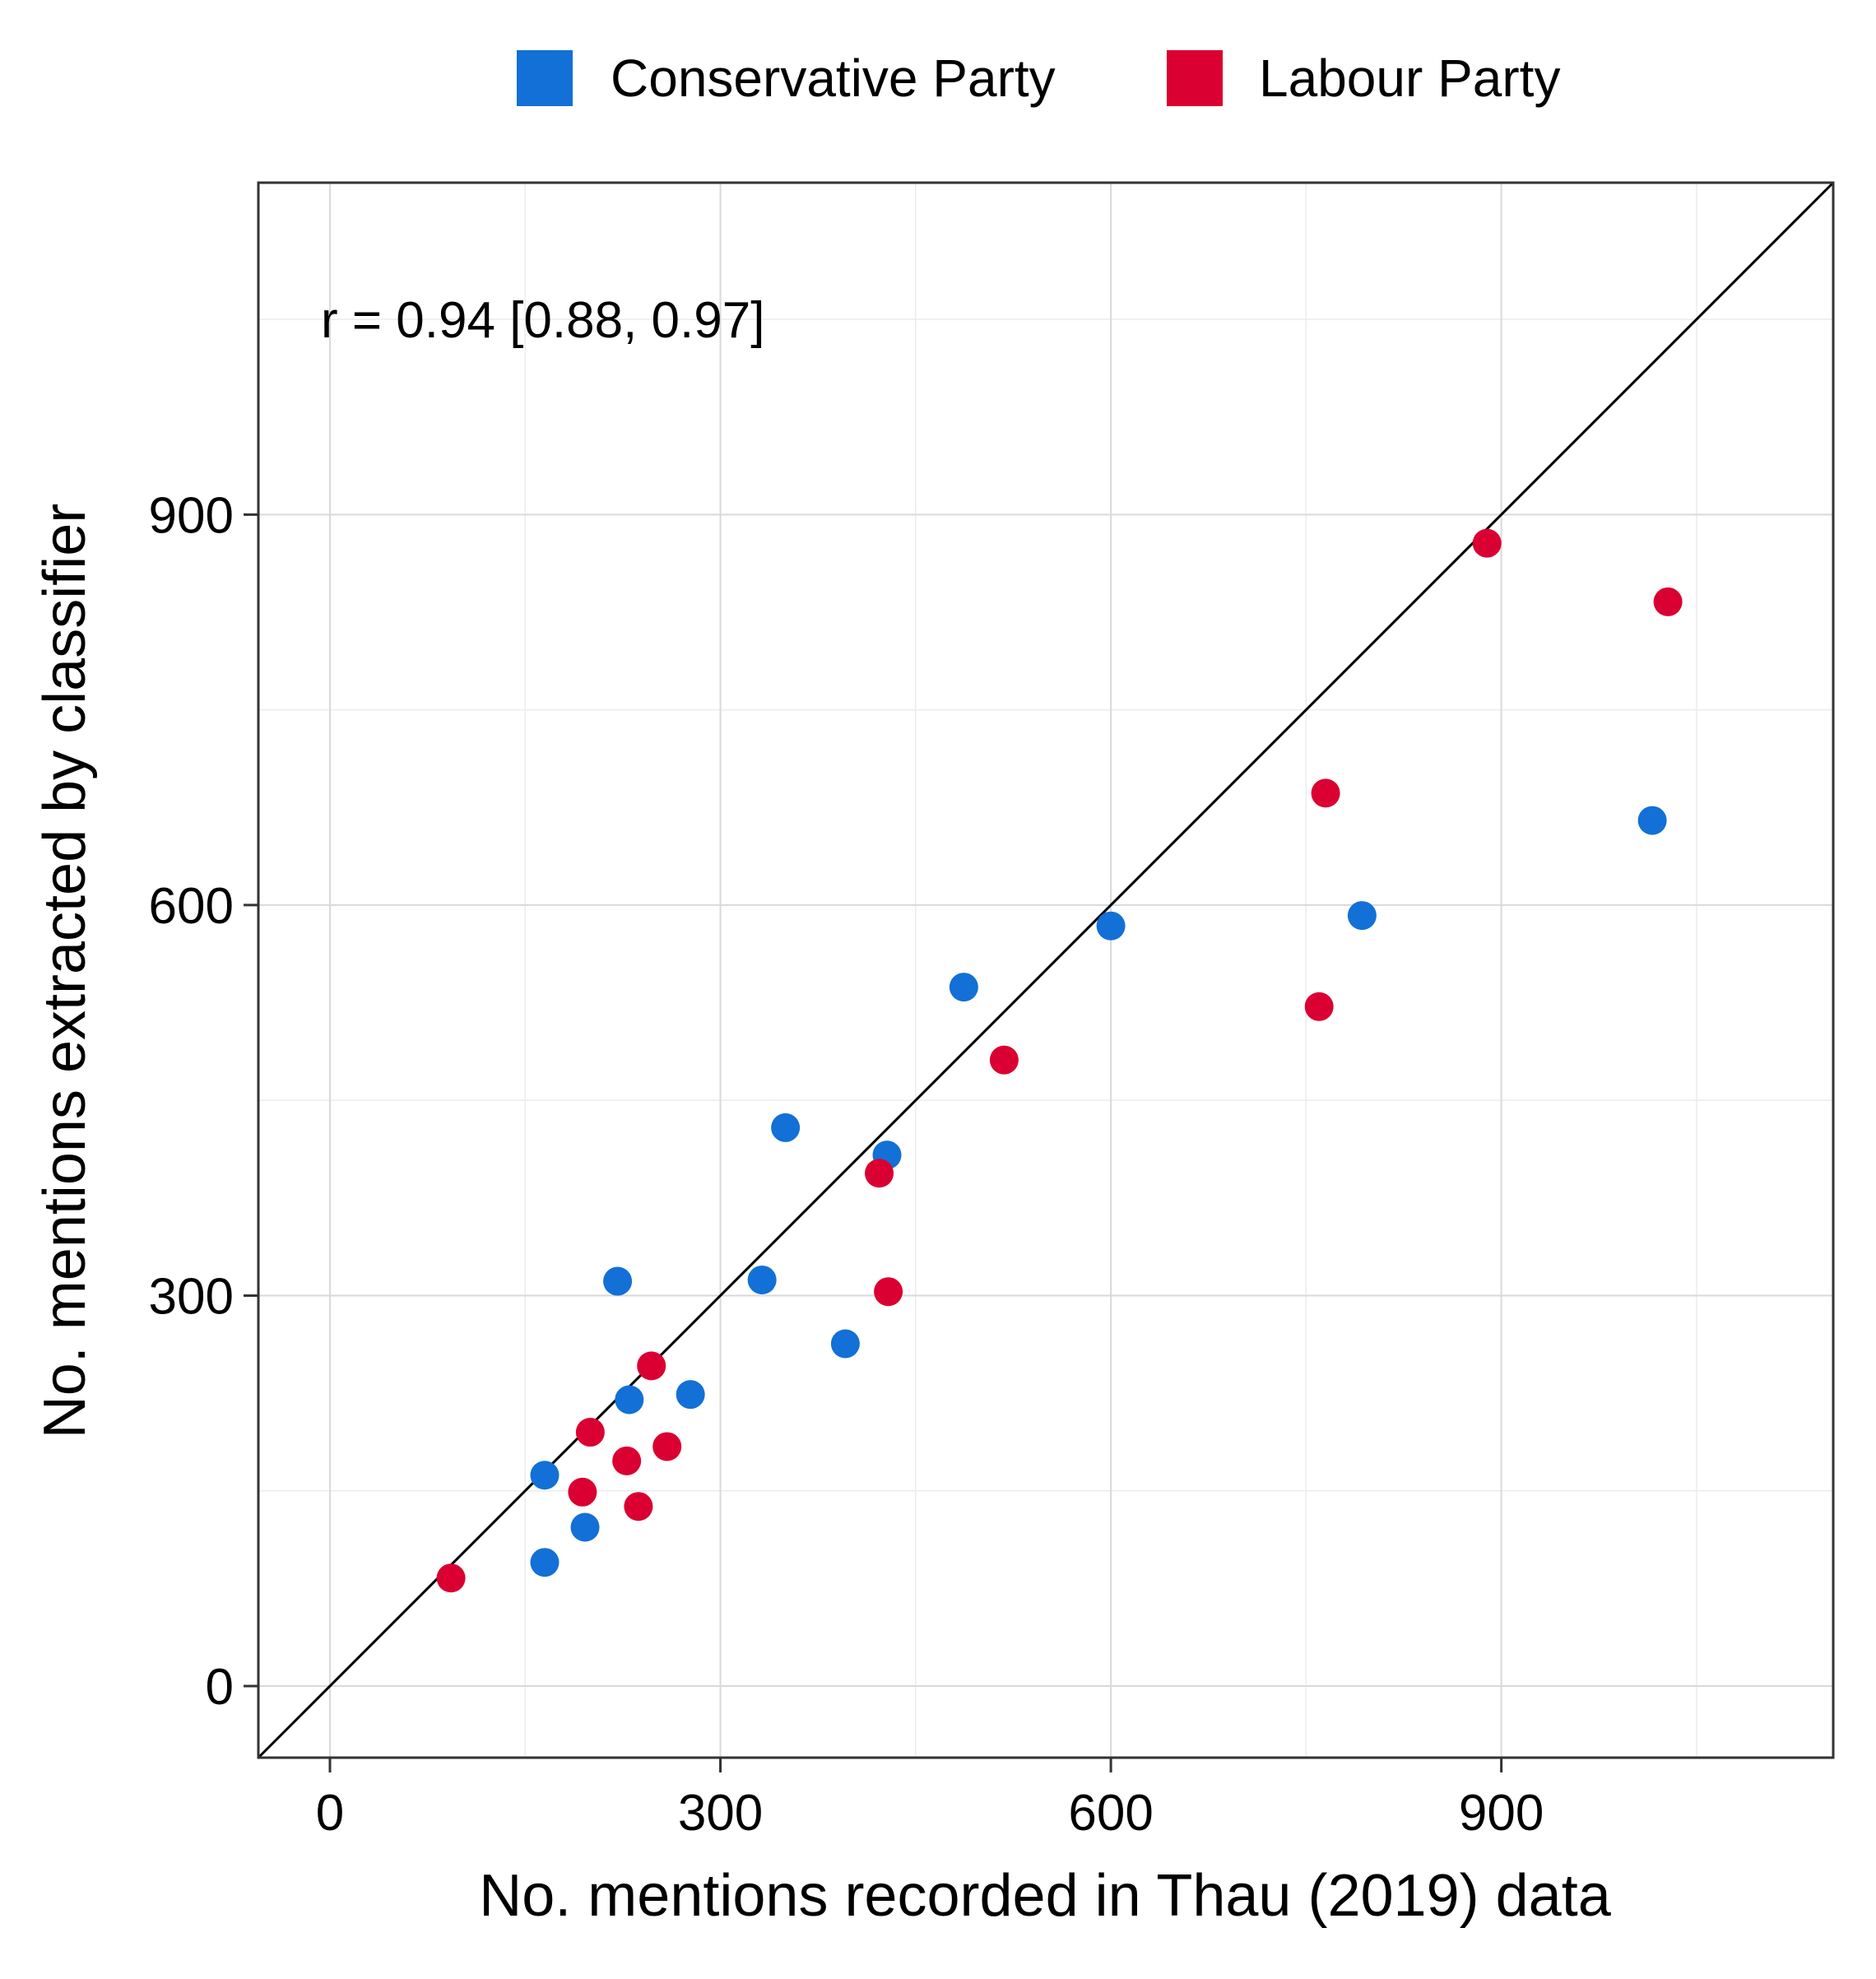  What do you see at coordinates (1195, 78) in the screenshot?
I see `legend-key-labour-party` at bounding box center [1195, 78].